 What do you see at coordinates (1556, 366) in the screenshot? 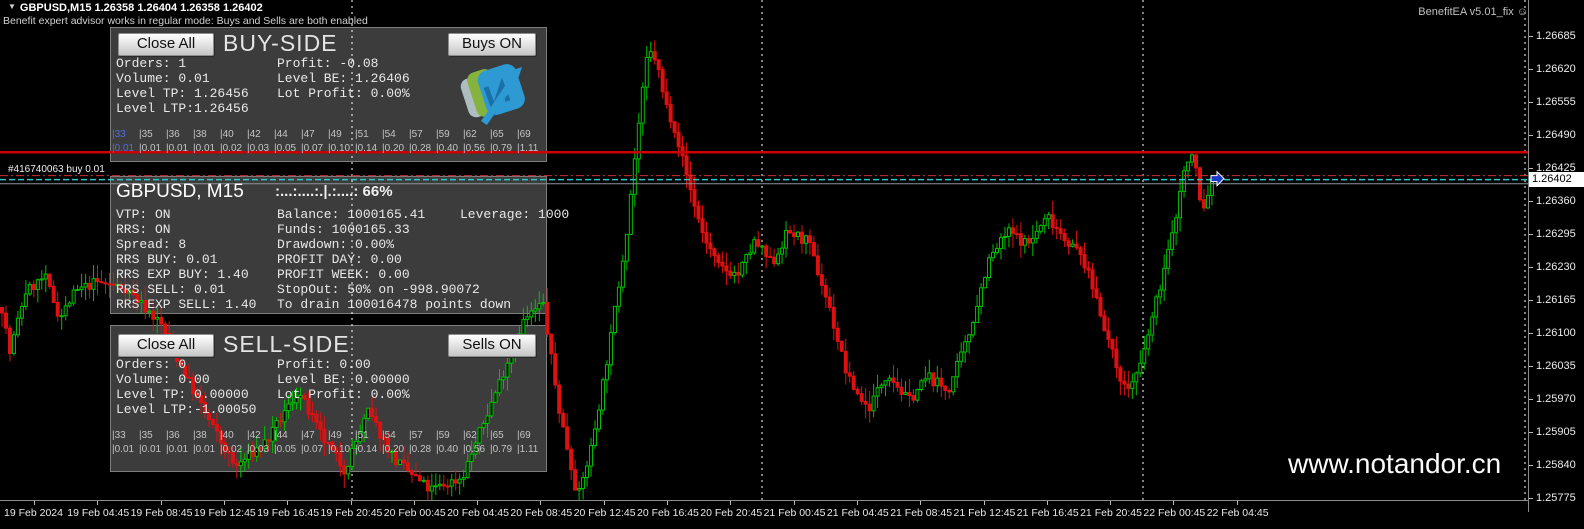
I see `price-axis-label: 1.26035` at bounding box center [1556, 366].